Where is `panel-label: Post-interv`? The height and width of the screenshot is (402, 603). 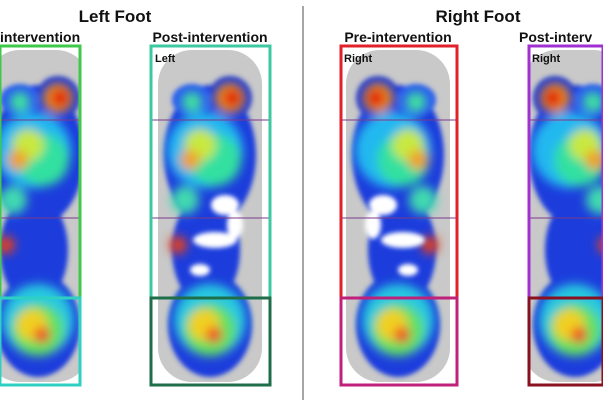
panel-label: Post-interv is located at coordinates (555, 37).